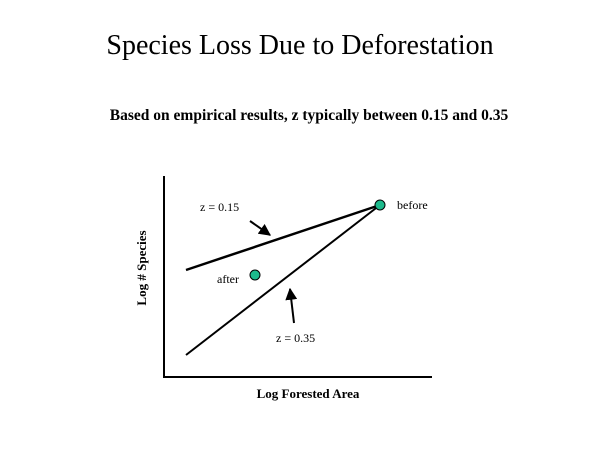 This screenshot has width=600, height=450. What do you see at coordinates (255, 275) in the screenshot?
I see `point-after` at bounding box center [255, 275].